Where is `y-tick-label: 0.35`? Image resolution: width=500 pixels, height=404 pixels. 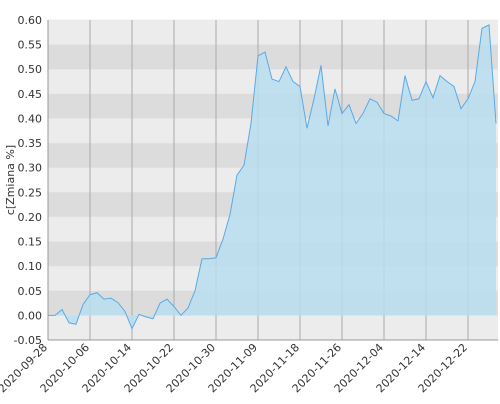
y-tick-label: 0.35 is located at coordinates (30, 143).